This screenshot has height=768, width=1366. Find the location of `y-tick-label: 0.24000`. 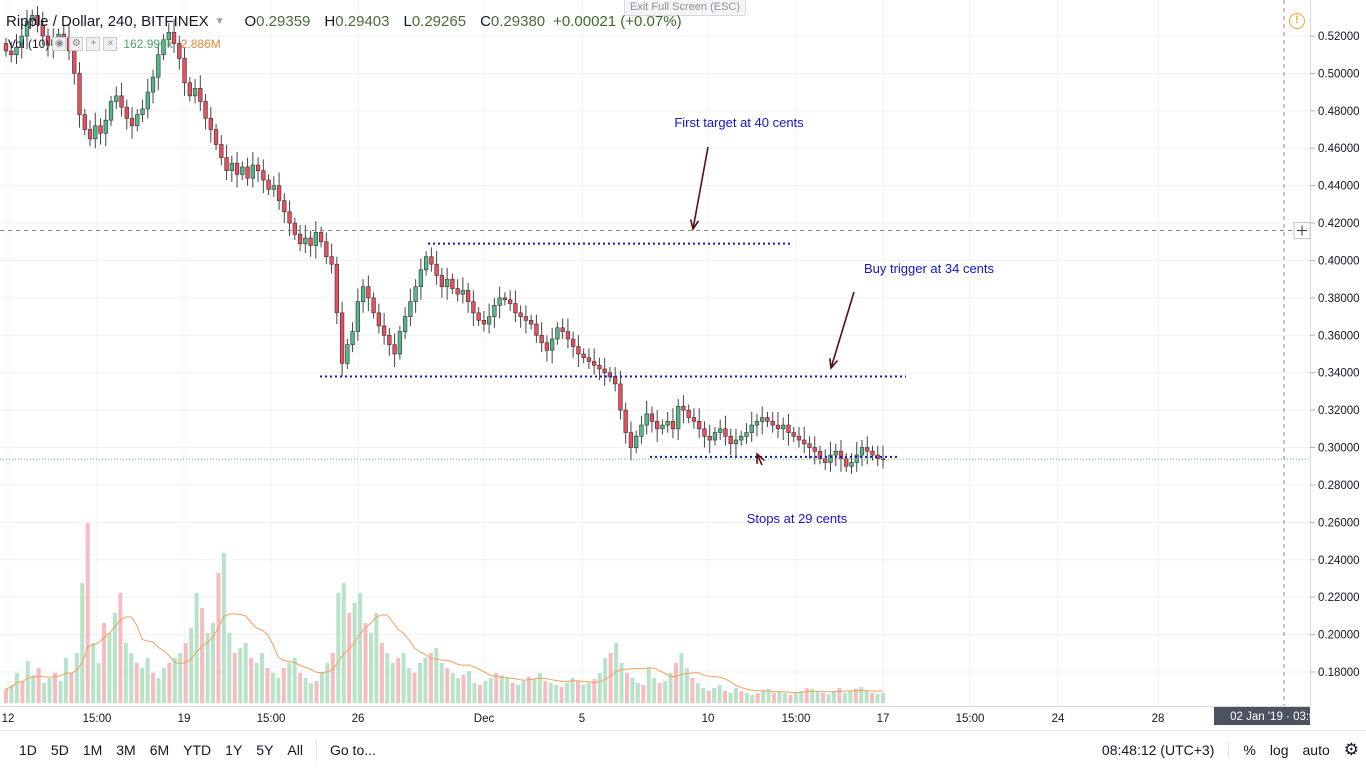

y-tick-label: 0.24000 is located at coordinates (1339, 561).